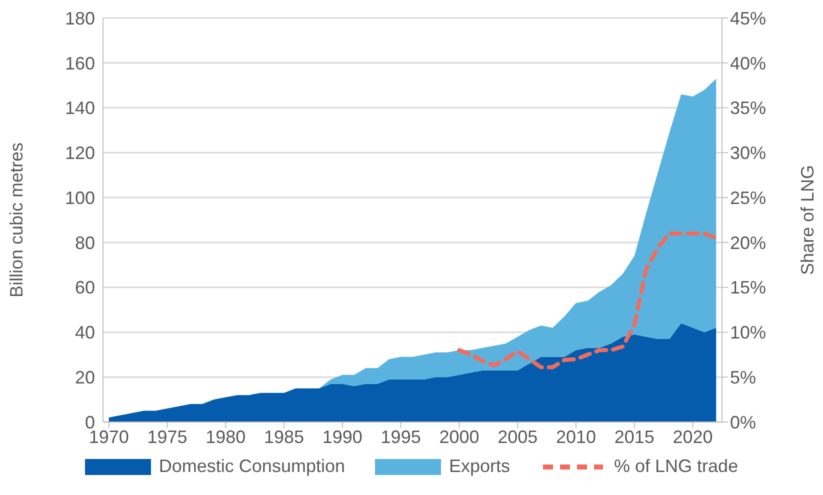 The image size is (823, 495). What do you see at coordinates (748, 198) in the screenshot?
I see `y2-tick-label: 25%` at bounding box center [748, 198].